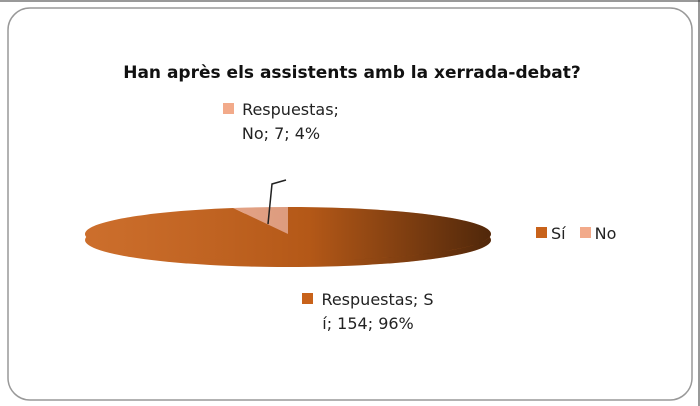 The height and width of the screenshot is (406, 700). What do you see at coordinates (377, 311) in the screenshot?
I see `data-label-text: Respuestas; Sí; 154; 96%` at bounding box center [377, 311].